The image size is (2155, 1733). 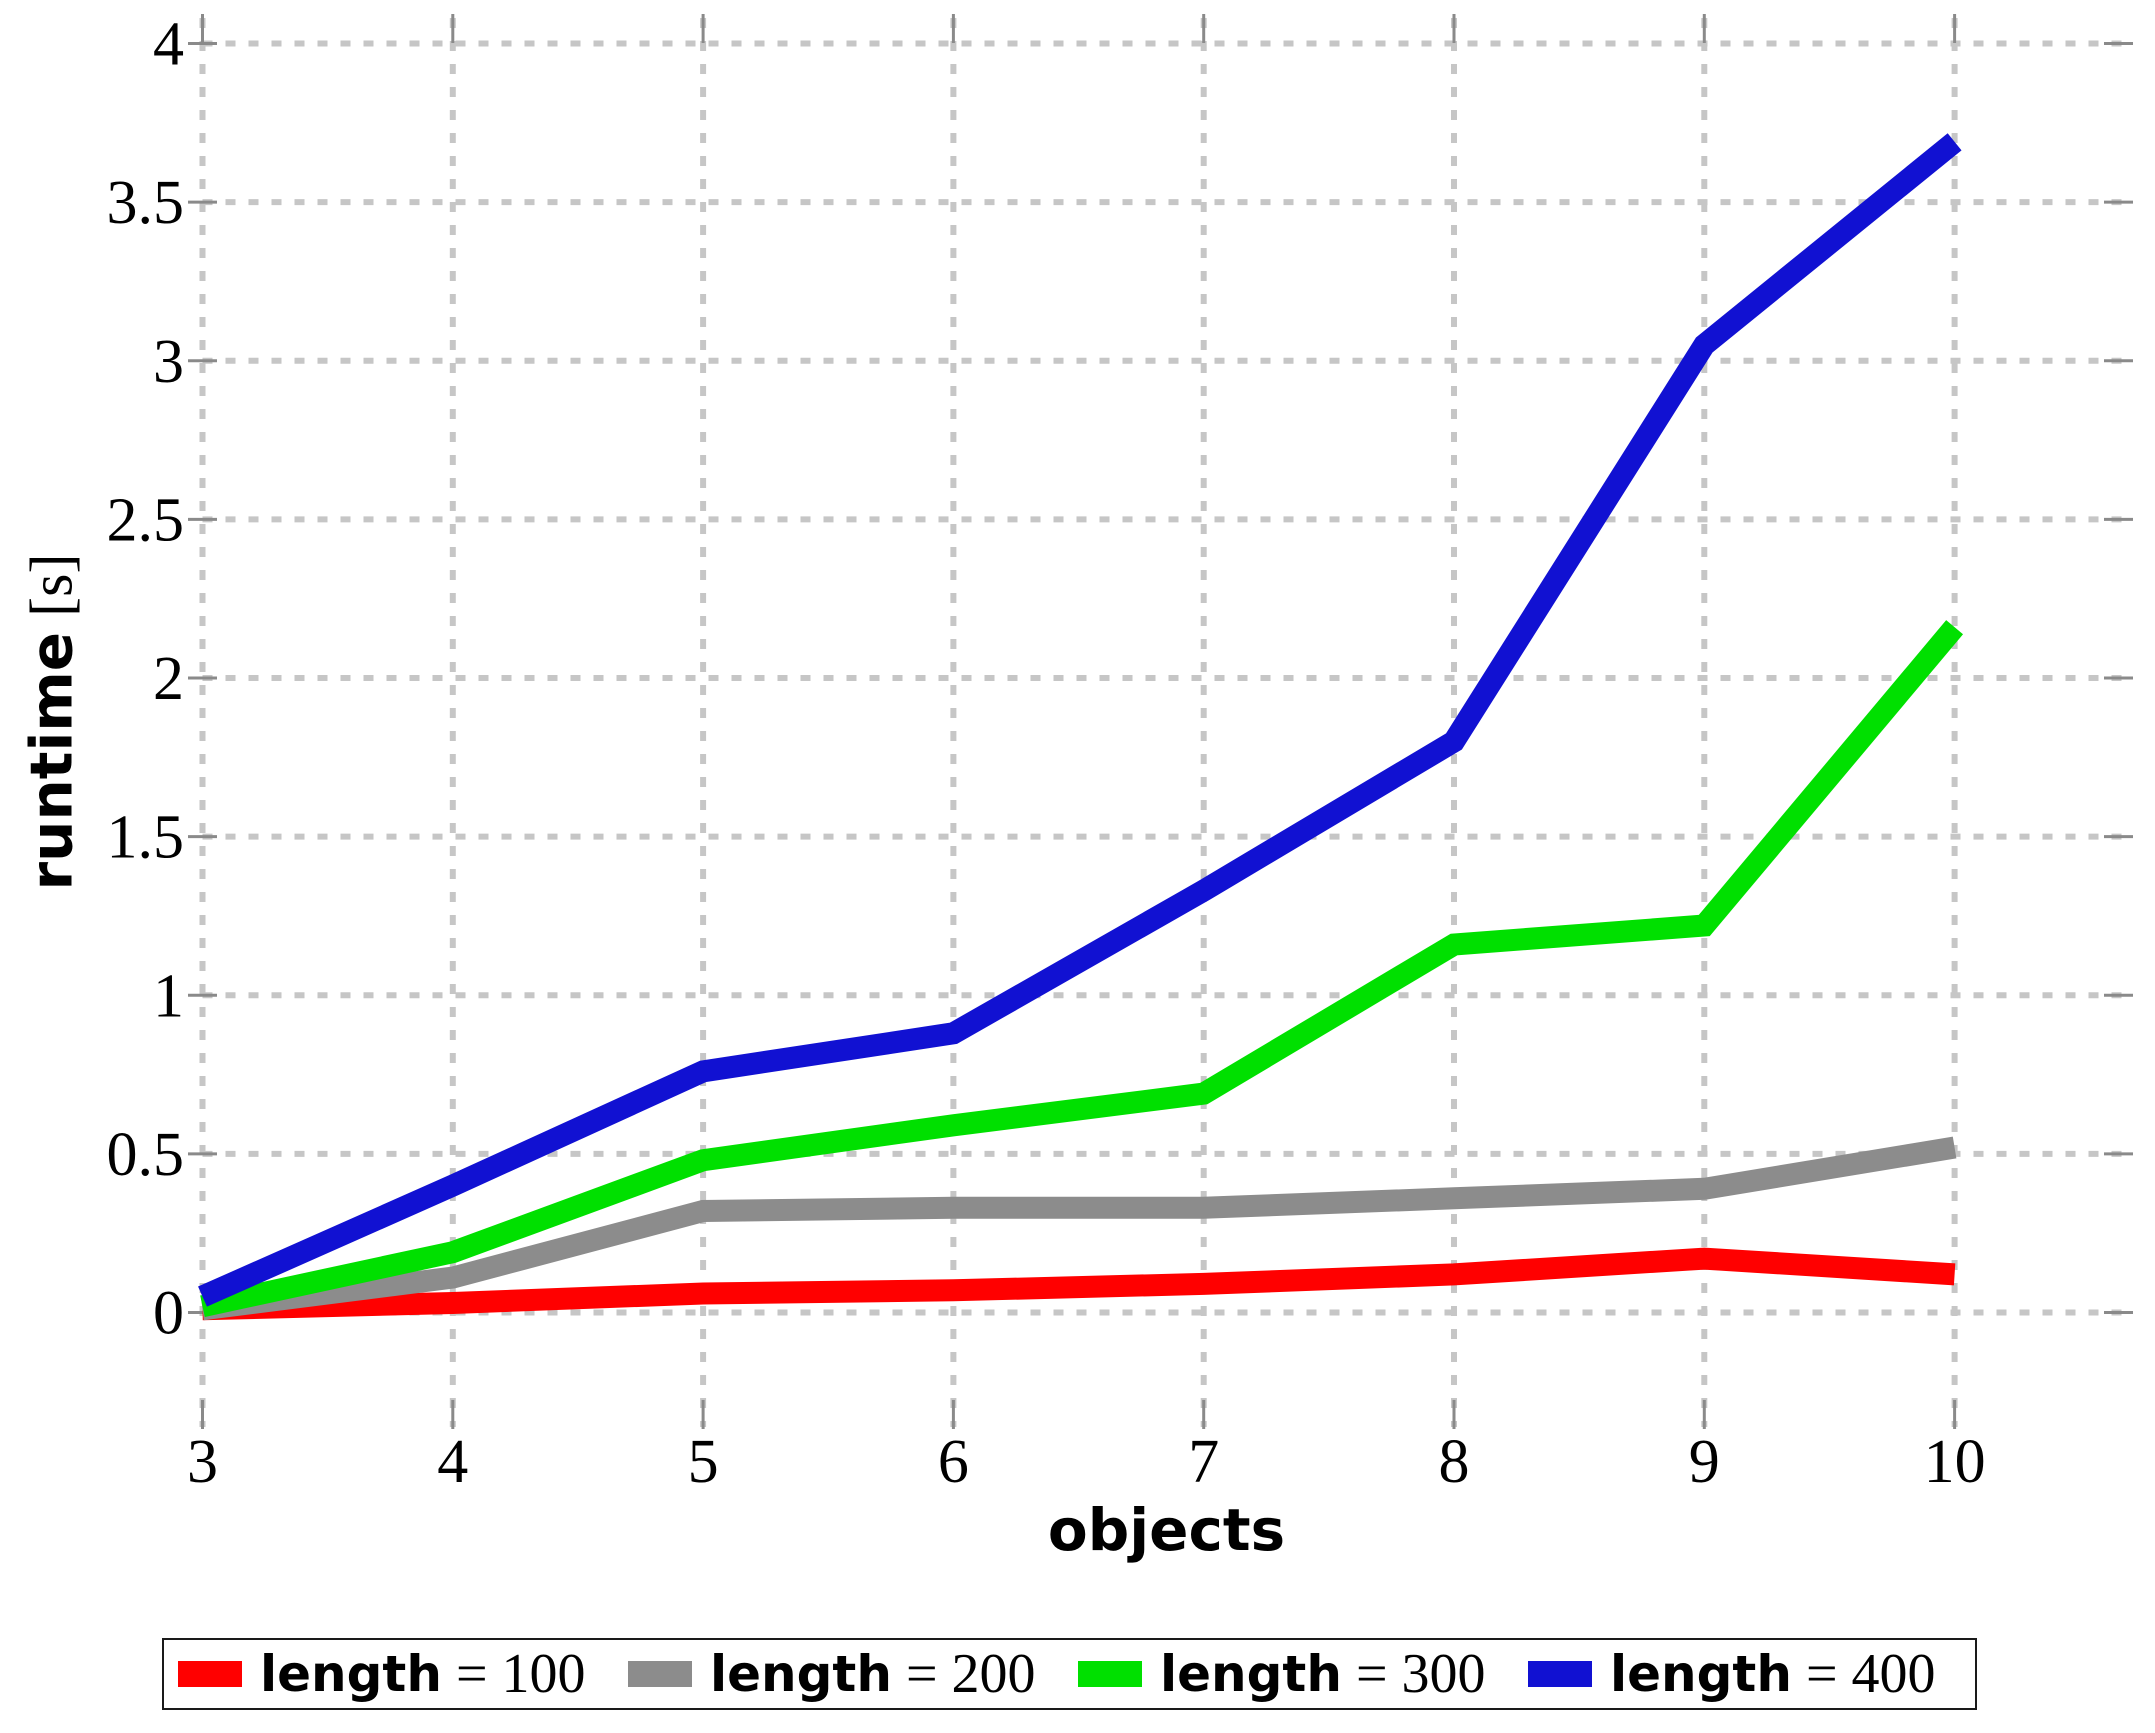 What do you see at coordinates (1955, 1462) in the screenshot?
I see `x-tick-label-10: 10` at bounding box center [1955, 1462].